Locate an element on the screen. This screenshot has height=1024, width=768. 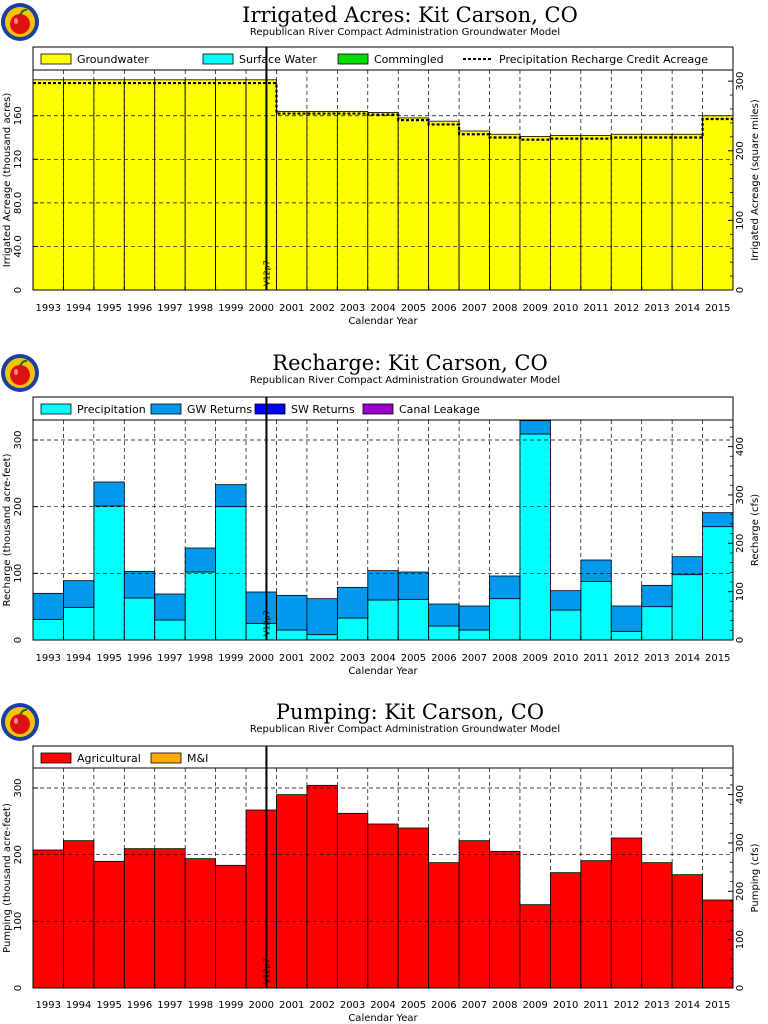
bar-groundwater-2007 is located at coordinates (474, 210).